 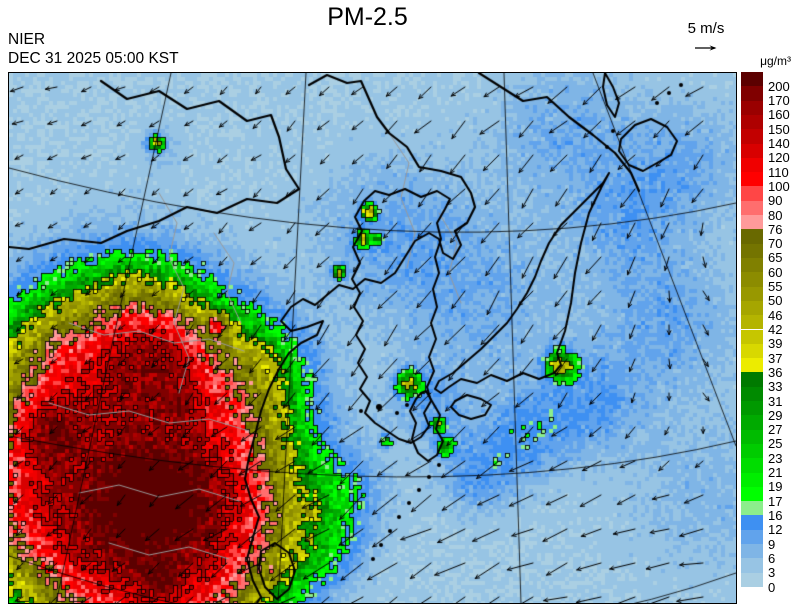 What do you see at coordinates (27, 39) in the screenshot?
I see `source-label: NIER` at bounding box center [27, 39].